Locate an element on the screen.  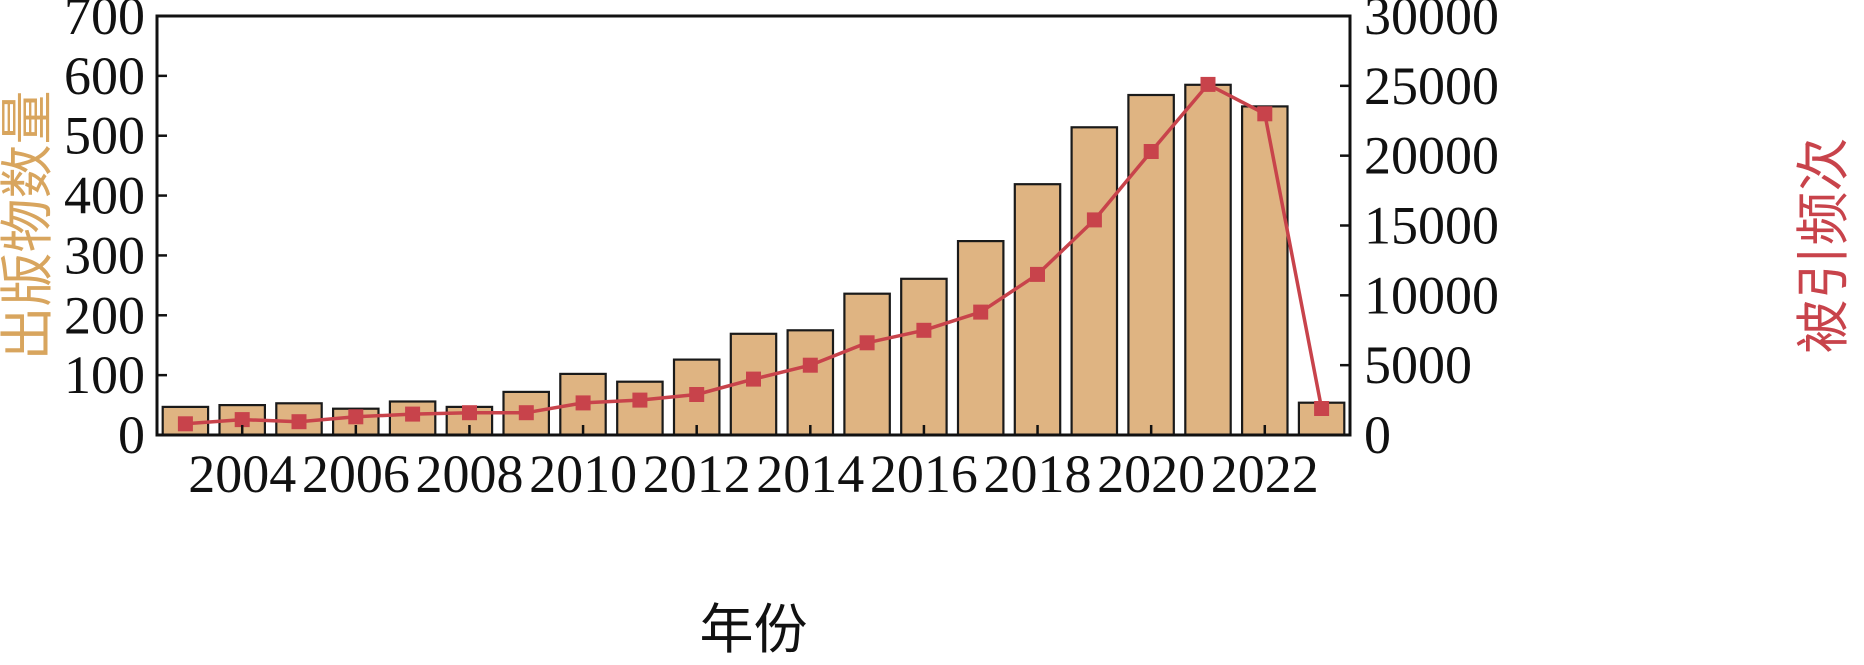
right-axis-tick-label: 10000 is located at coordinates (1431, 295).